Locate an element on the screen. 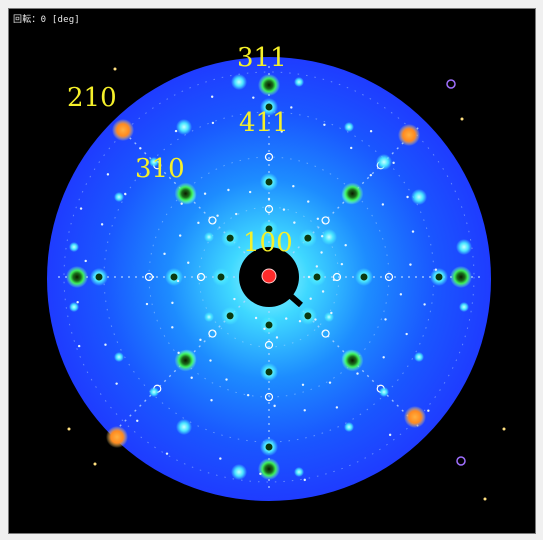  ring is located at coordinates (269, 277).